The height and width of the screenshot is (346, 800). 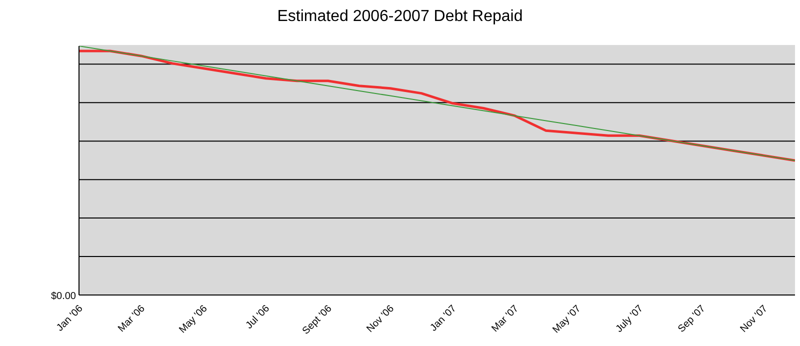 What do you see at coordinates (193, 319) in the screenshot?
I see `x-tick-label: May '06` at bounding box center [193, 319].